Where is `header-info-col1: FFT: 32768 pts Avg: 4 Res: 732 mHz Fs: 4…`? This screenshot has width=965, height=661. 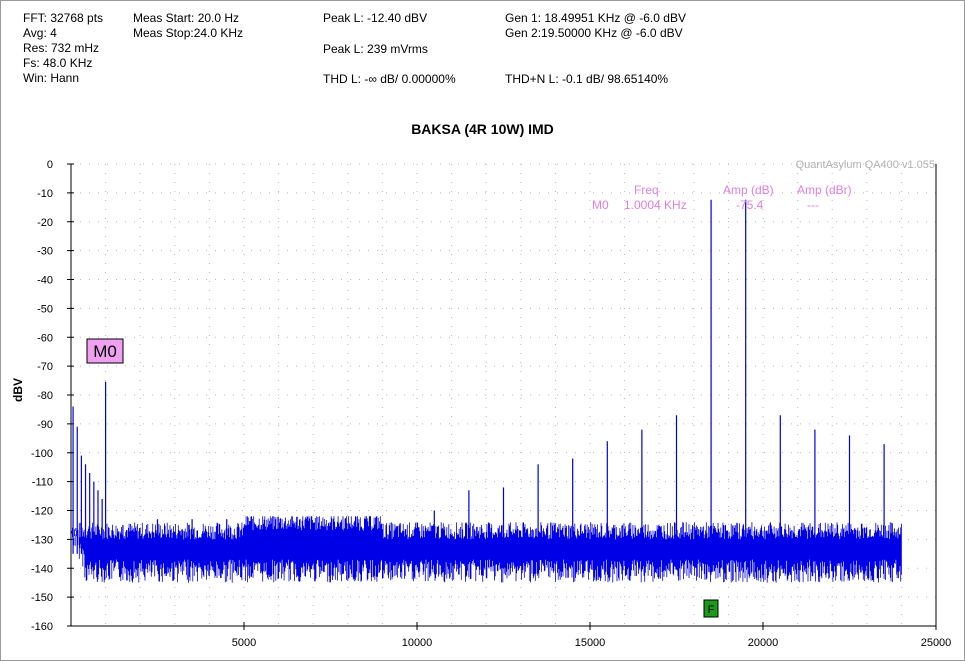 header-info-col1: FFT: 32768 pts Avg: 4 Res: 732 mHz Fs: 4… is located at coordinates (63, 48).